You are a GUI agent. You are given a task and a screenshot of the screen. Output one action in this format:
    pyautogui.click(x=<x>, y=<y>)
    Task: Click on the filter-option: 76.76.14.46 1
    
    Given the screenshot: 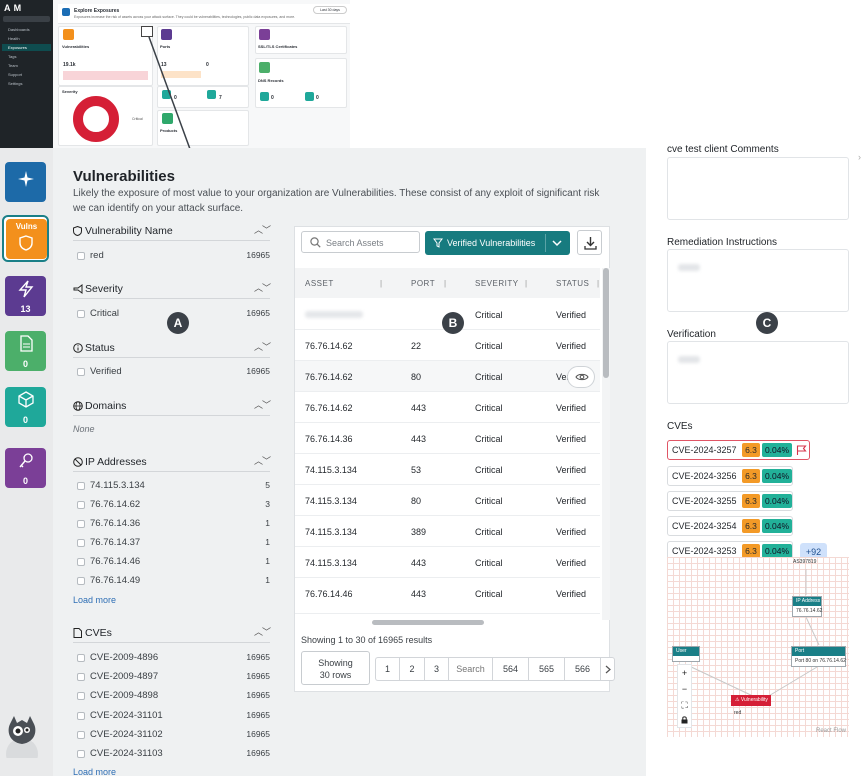 What is the action you would take?
    pyautogui.click(x=173, y=563)
    